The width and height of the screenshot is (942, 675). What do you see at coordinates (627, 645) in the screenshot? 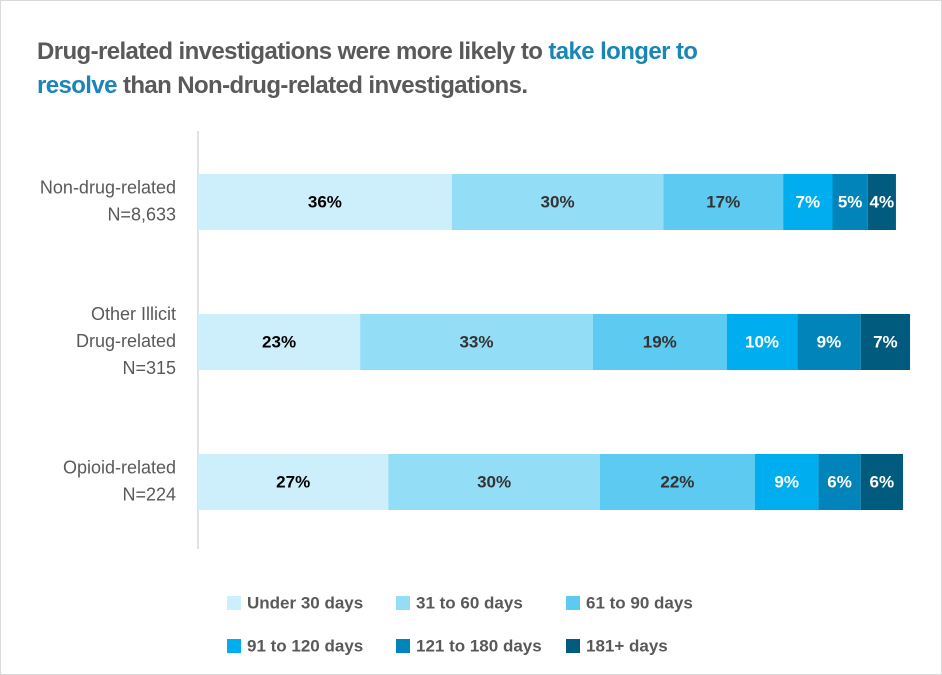
I see `legend-label: 181+ days` at bounding box center [627, 645].